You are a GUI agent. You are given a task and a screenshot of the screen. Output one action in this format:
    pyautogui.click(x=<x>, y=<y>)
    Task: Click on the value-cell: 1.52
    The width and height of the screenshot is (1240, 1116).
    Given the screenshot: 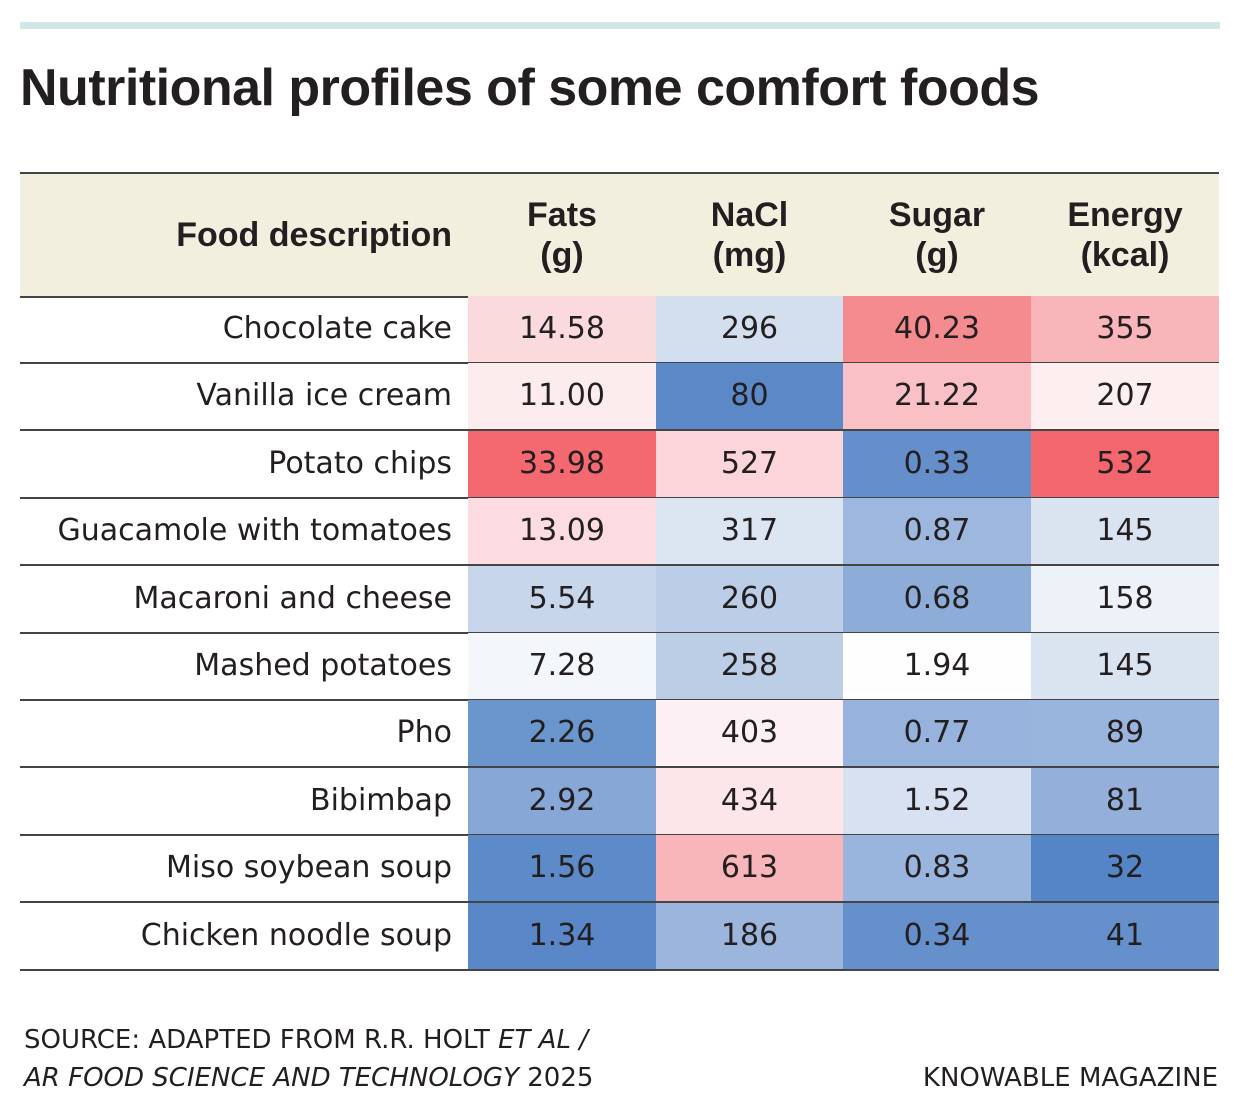 What is the action you would take?
    pyautogui.click(x=937, y=800)
    